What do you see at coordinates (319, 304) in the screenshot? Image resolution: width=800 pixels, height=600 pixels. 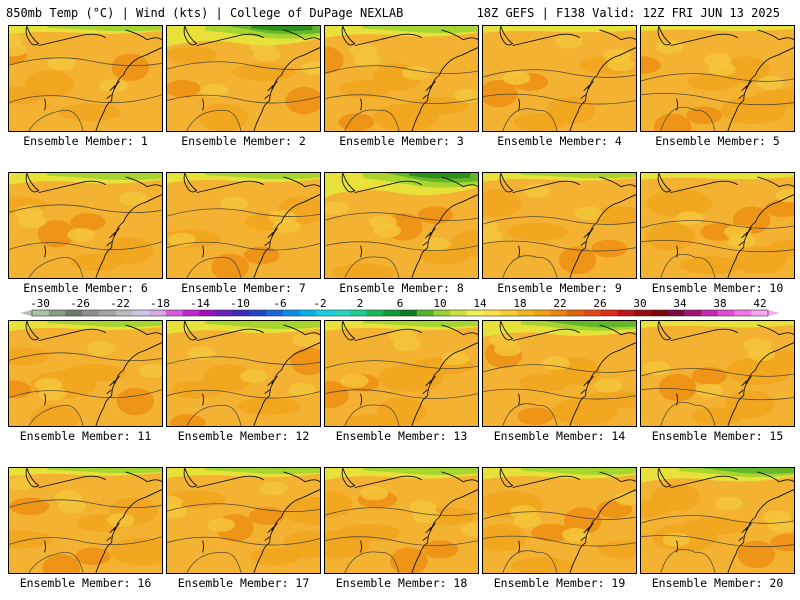 I see `colorbar-tick-label: -2` at bounding box center [319, 304].